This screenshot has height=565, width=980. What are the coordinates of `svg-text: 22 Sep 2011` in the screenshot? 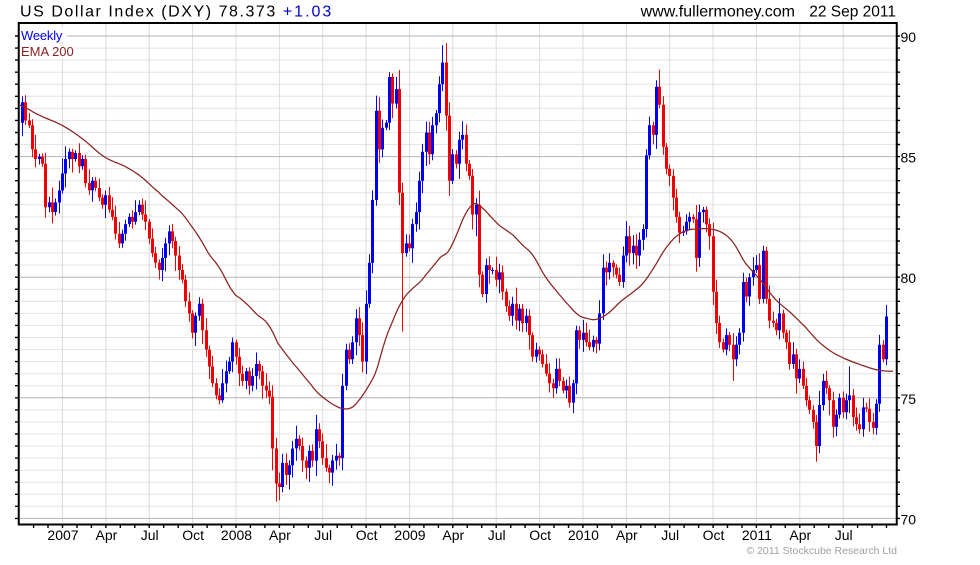 It's located at (852, 12).